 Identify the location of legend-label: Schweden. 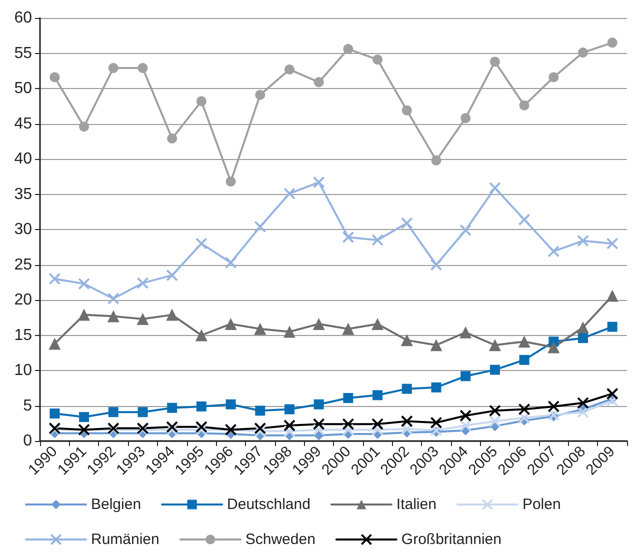
(280, 539).